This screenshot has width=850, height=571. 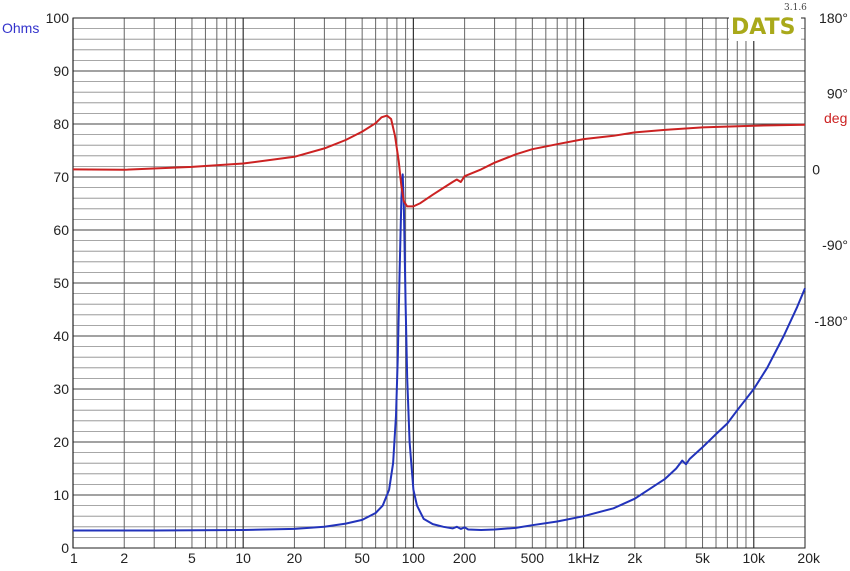 I want to click on logo-box, so click(x=765, y=26).